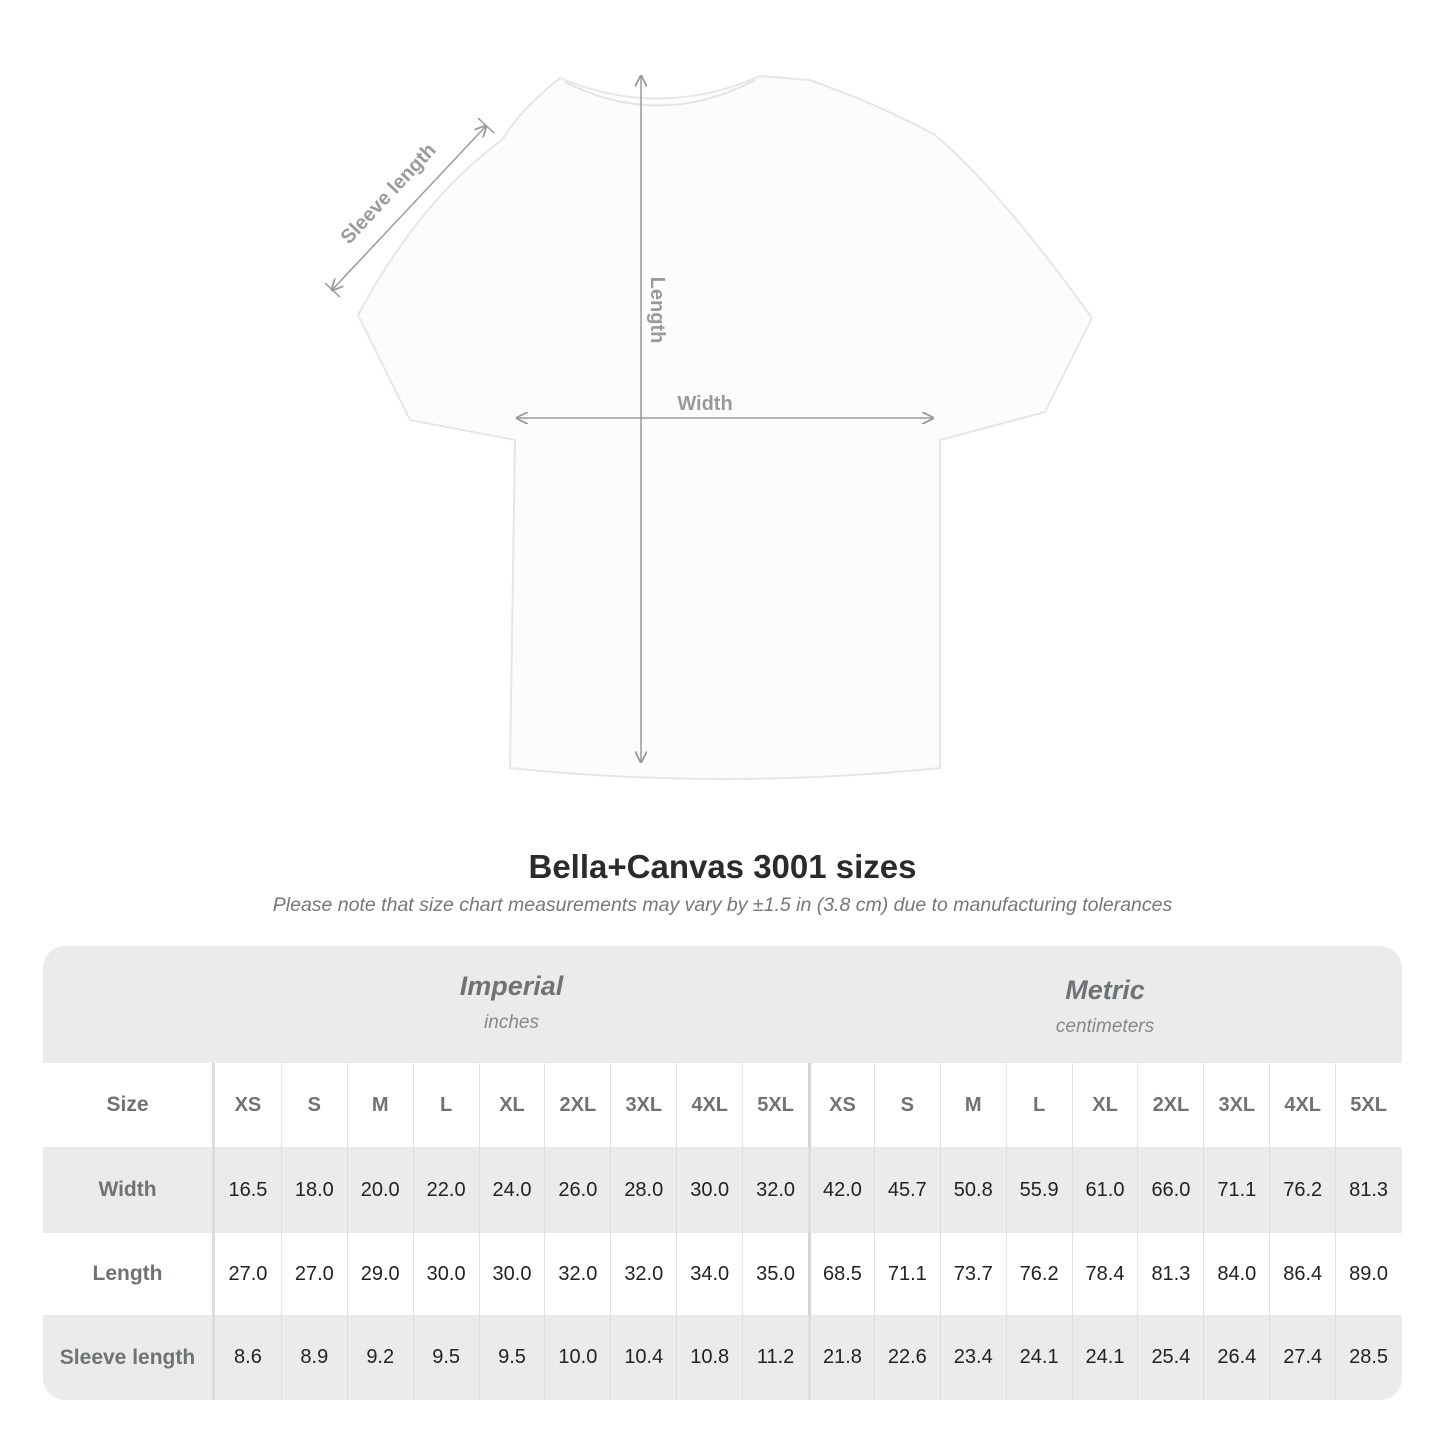 The image size is (1445, 1445). What do you see at coordinates (972, 1274) in the screenshot?
I see `value-cell: 73.7` at bounding box center [972, 1274].